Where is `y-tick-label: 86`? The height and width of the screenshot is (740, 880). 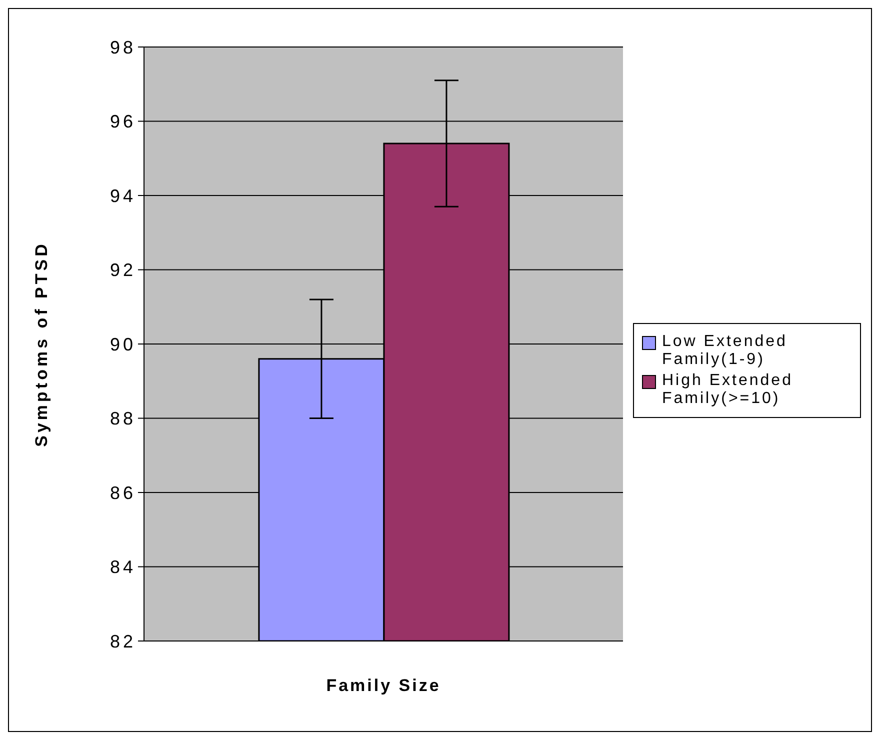
y-tick-label: 86 is located at coordinates (123, 492).